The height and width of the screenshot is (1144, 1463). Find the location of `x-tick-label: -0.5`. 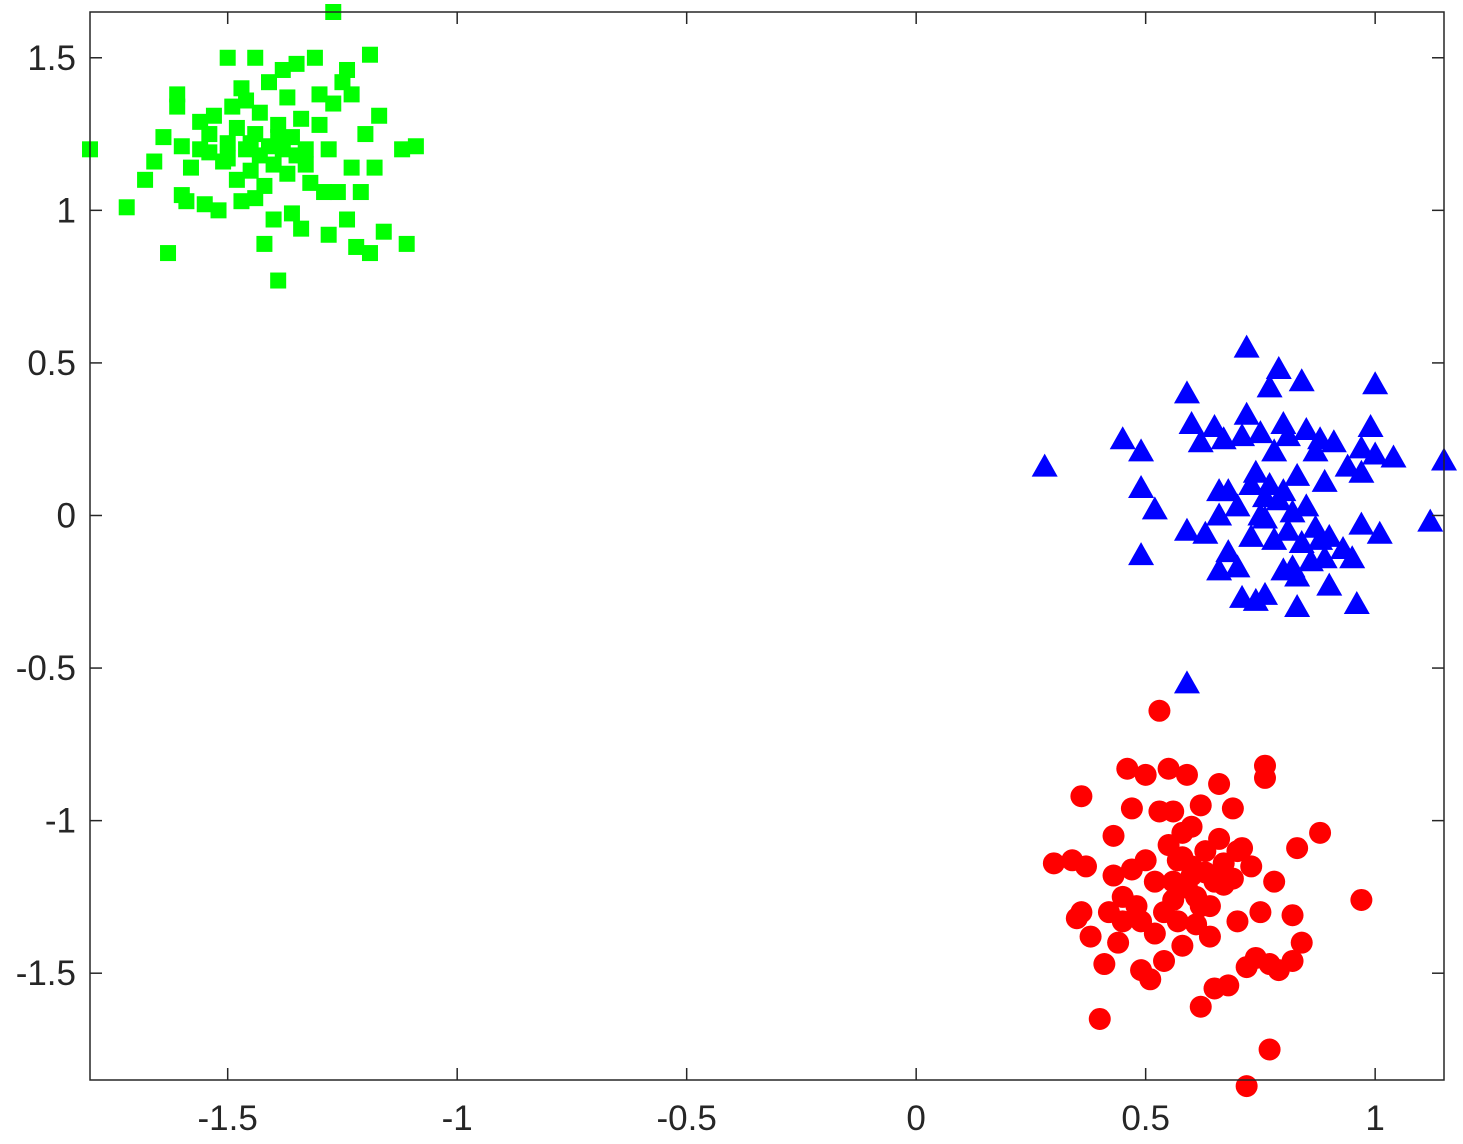

x-tick-label: -0.5 is located at coordinates (687, 1118).